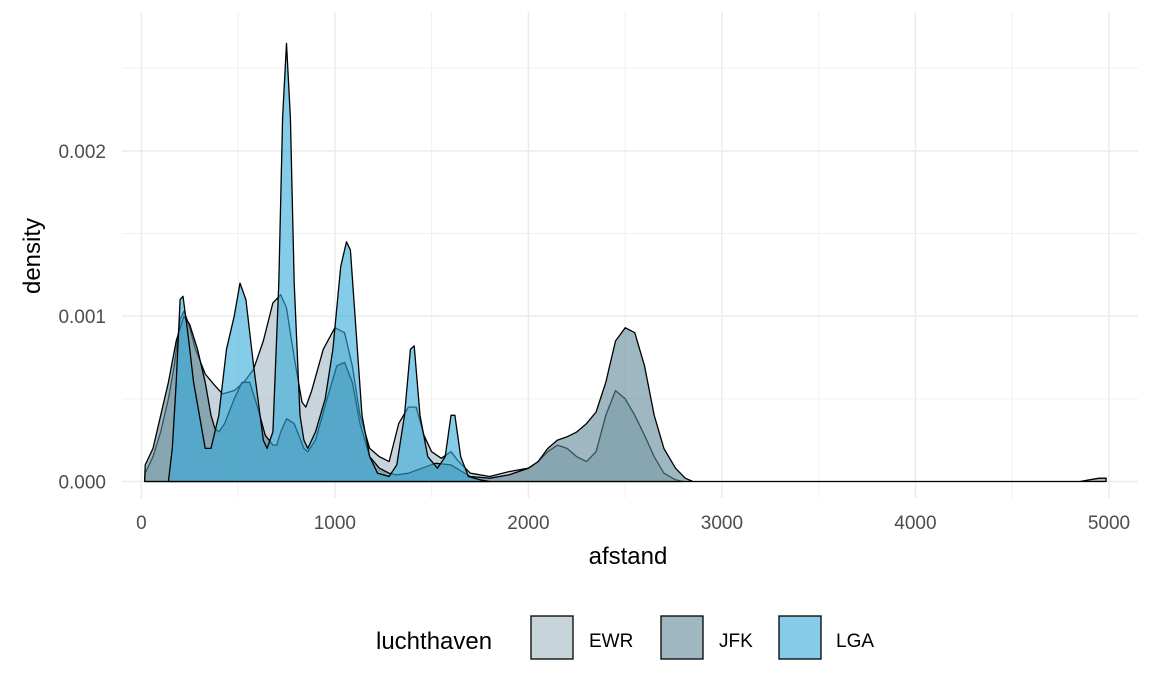 The height and width of the screenshot is (691, 1152). Describe the element at coordinates (82, 482) in the screenshot. I see `y-tick-label: 0.000` at that location.